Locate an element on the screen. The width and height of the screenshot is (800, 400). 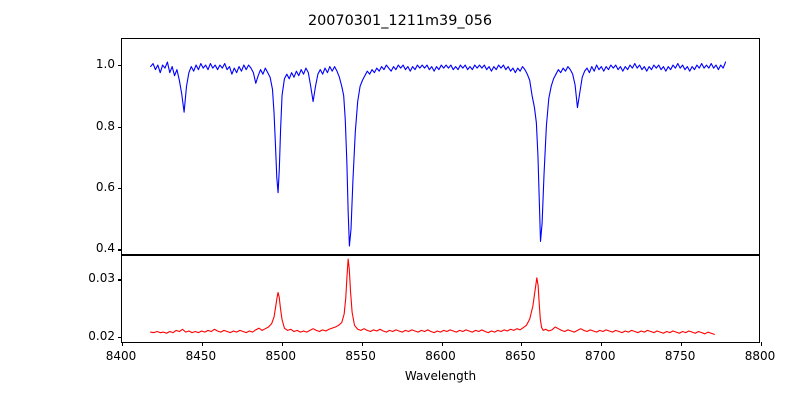
y-tick-label: 1.0 is located at coordinates (105, 64).